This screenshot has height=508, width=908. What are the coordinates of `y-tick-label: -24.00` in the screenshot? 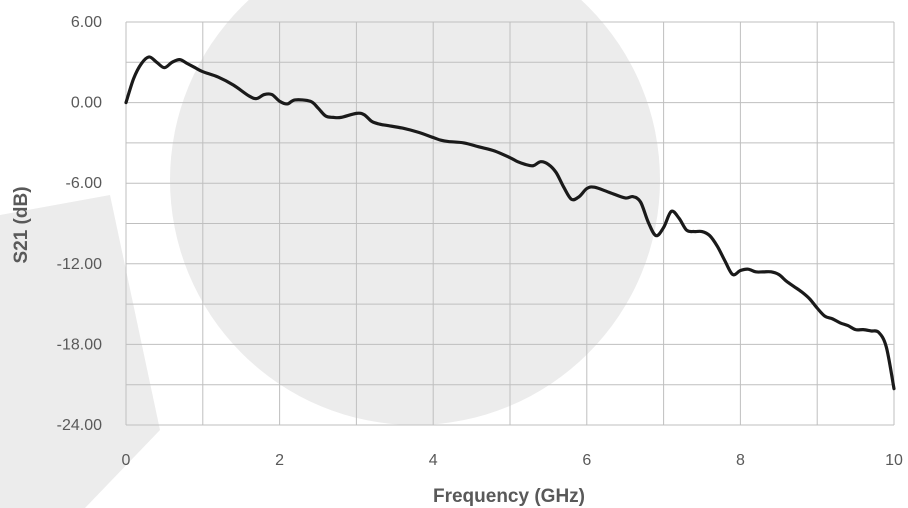 It's located at (79, 425).